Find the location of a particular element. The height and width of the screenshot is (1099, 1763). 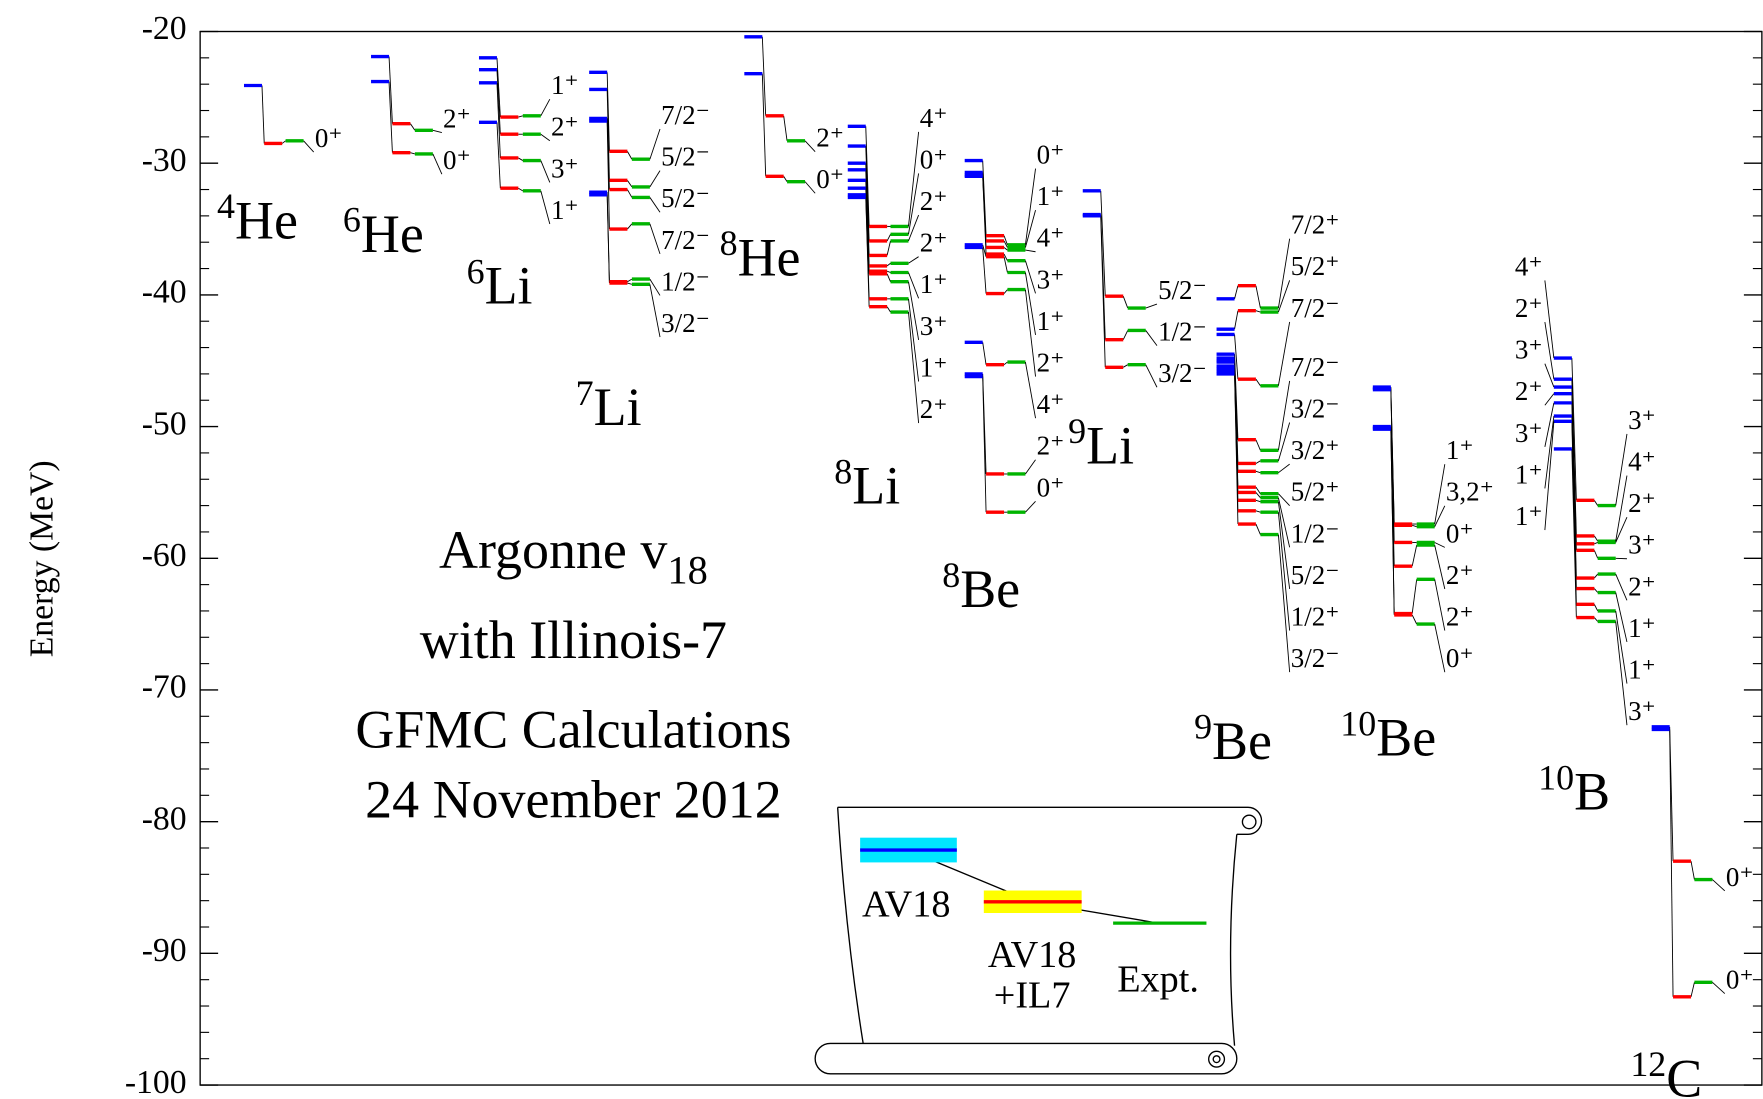

y-axis-label: Energy (MeV) is located at coordinates (42, 558).